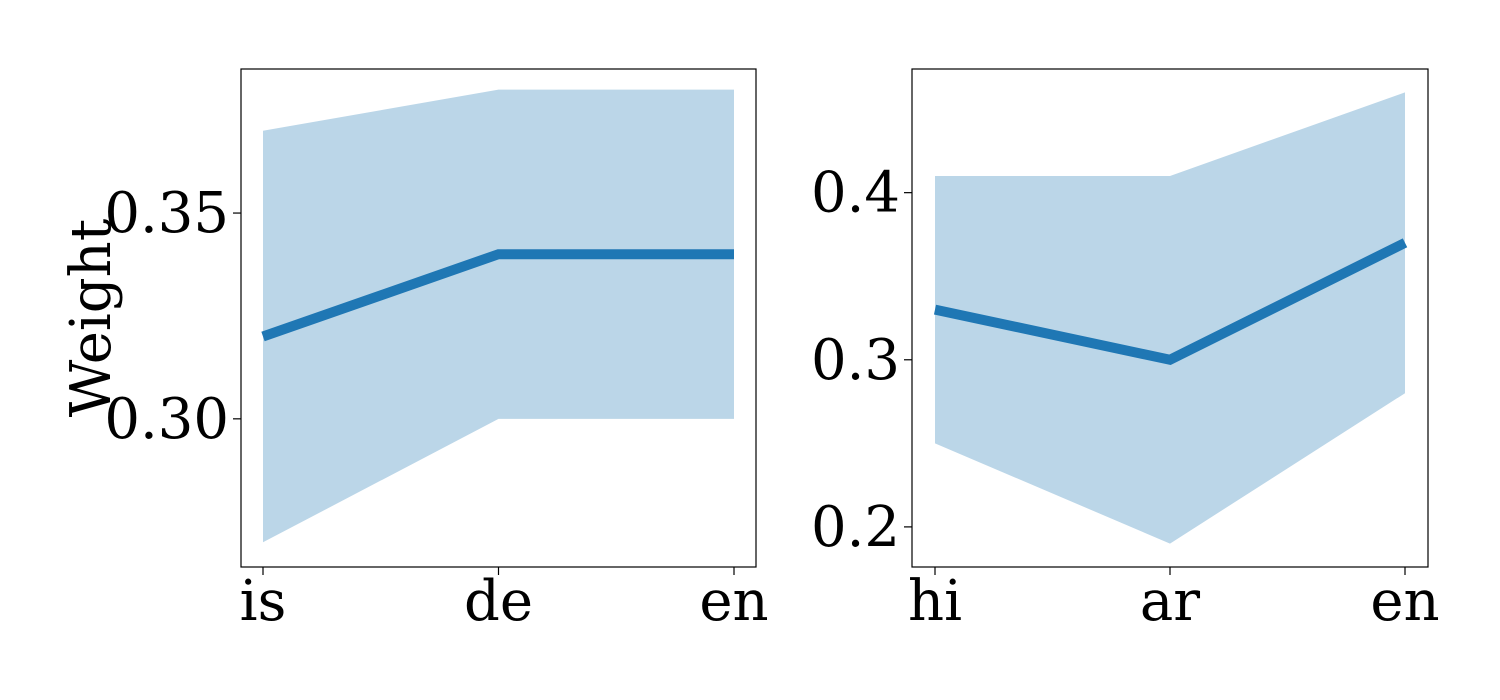  What do you see at coordinates (166, 213) in the screenshot?
I see `y-tick-label: 0.35` at bounding box center [166, 213].